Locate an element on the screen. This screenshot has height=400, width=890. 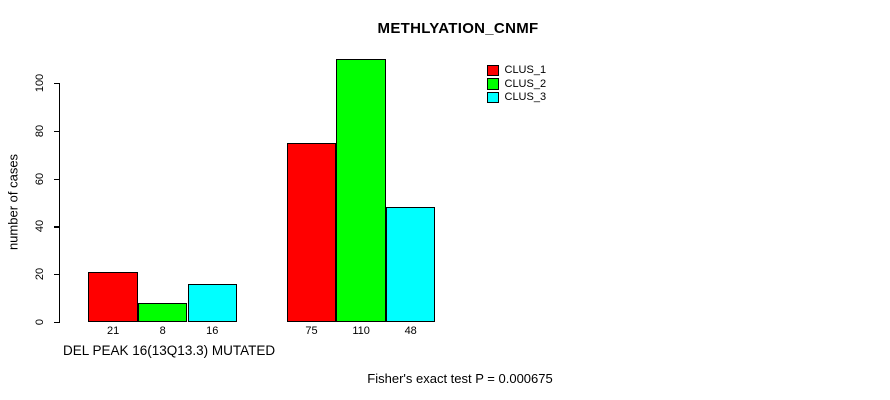
bar-value-label: 48 is located at coordinates (410, 330).